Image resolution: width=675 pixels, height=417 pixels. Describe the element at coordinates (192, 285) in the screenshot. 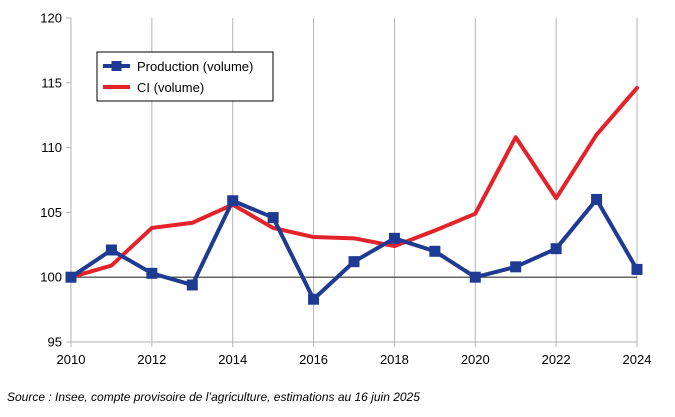

I see `point-production-volume-2013` at that location.